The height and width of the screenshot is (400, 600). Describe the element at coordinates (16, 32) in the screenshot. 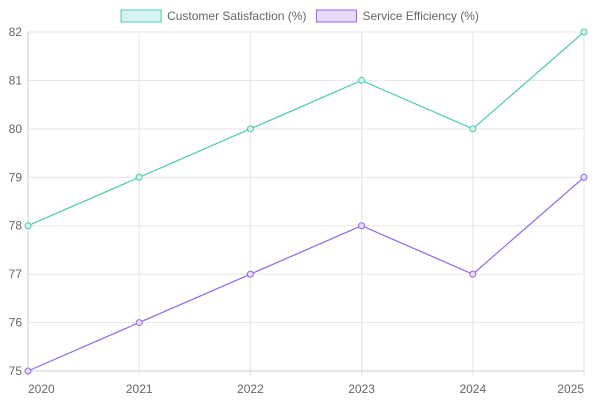

I see `y-tick-label: 82` at that location.